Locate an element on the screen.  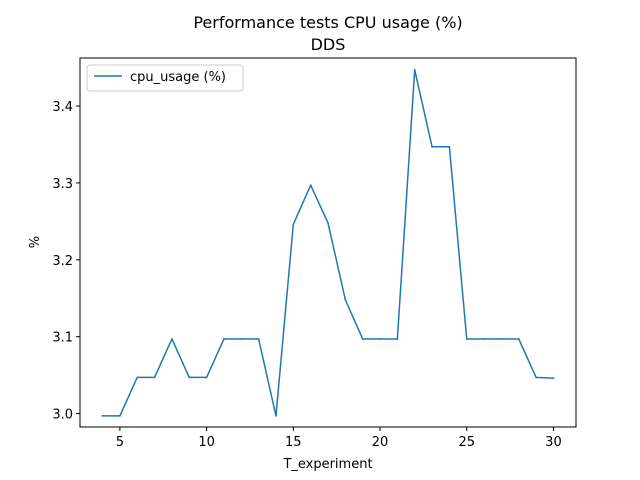
y-tick-label: 3.1 is located at coordinates (62, 338).